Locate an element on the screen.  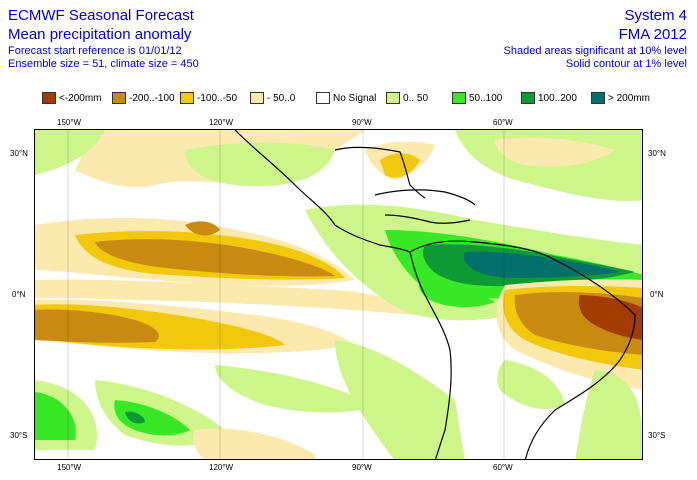
legend-label: -200..-100 is located at coordinates (152, 98).